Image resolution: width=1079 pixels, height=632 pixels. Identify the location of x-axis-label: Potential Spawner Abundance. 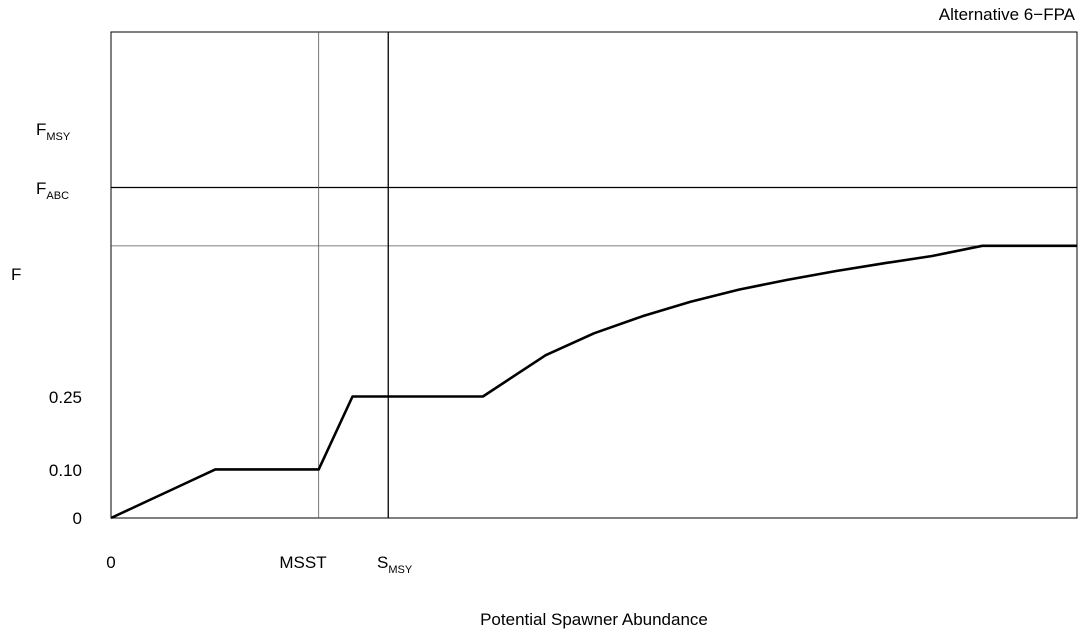
(594, 619).